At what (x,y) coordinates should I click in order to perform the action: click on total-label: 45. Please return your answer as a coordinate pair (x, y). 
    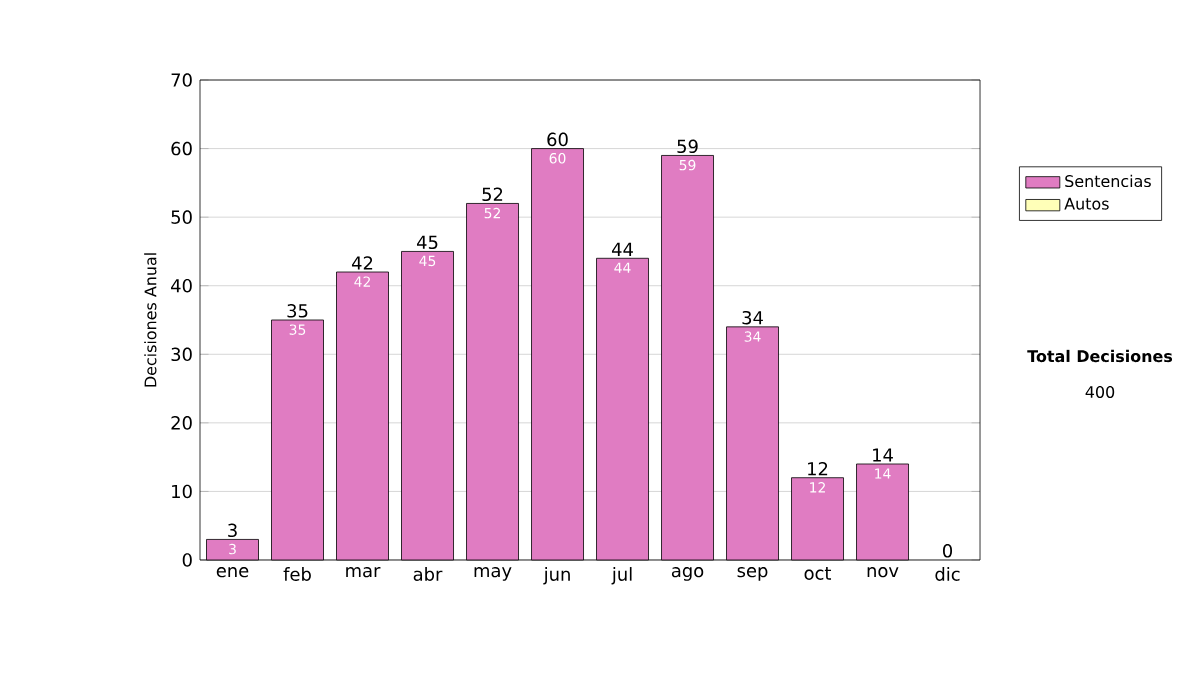
    Looking at the image, I should click on (427, 242).